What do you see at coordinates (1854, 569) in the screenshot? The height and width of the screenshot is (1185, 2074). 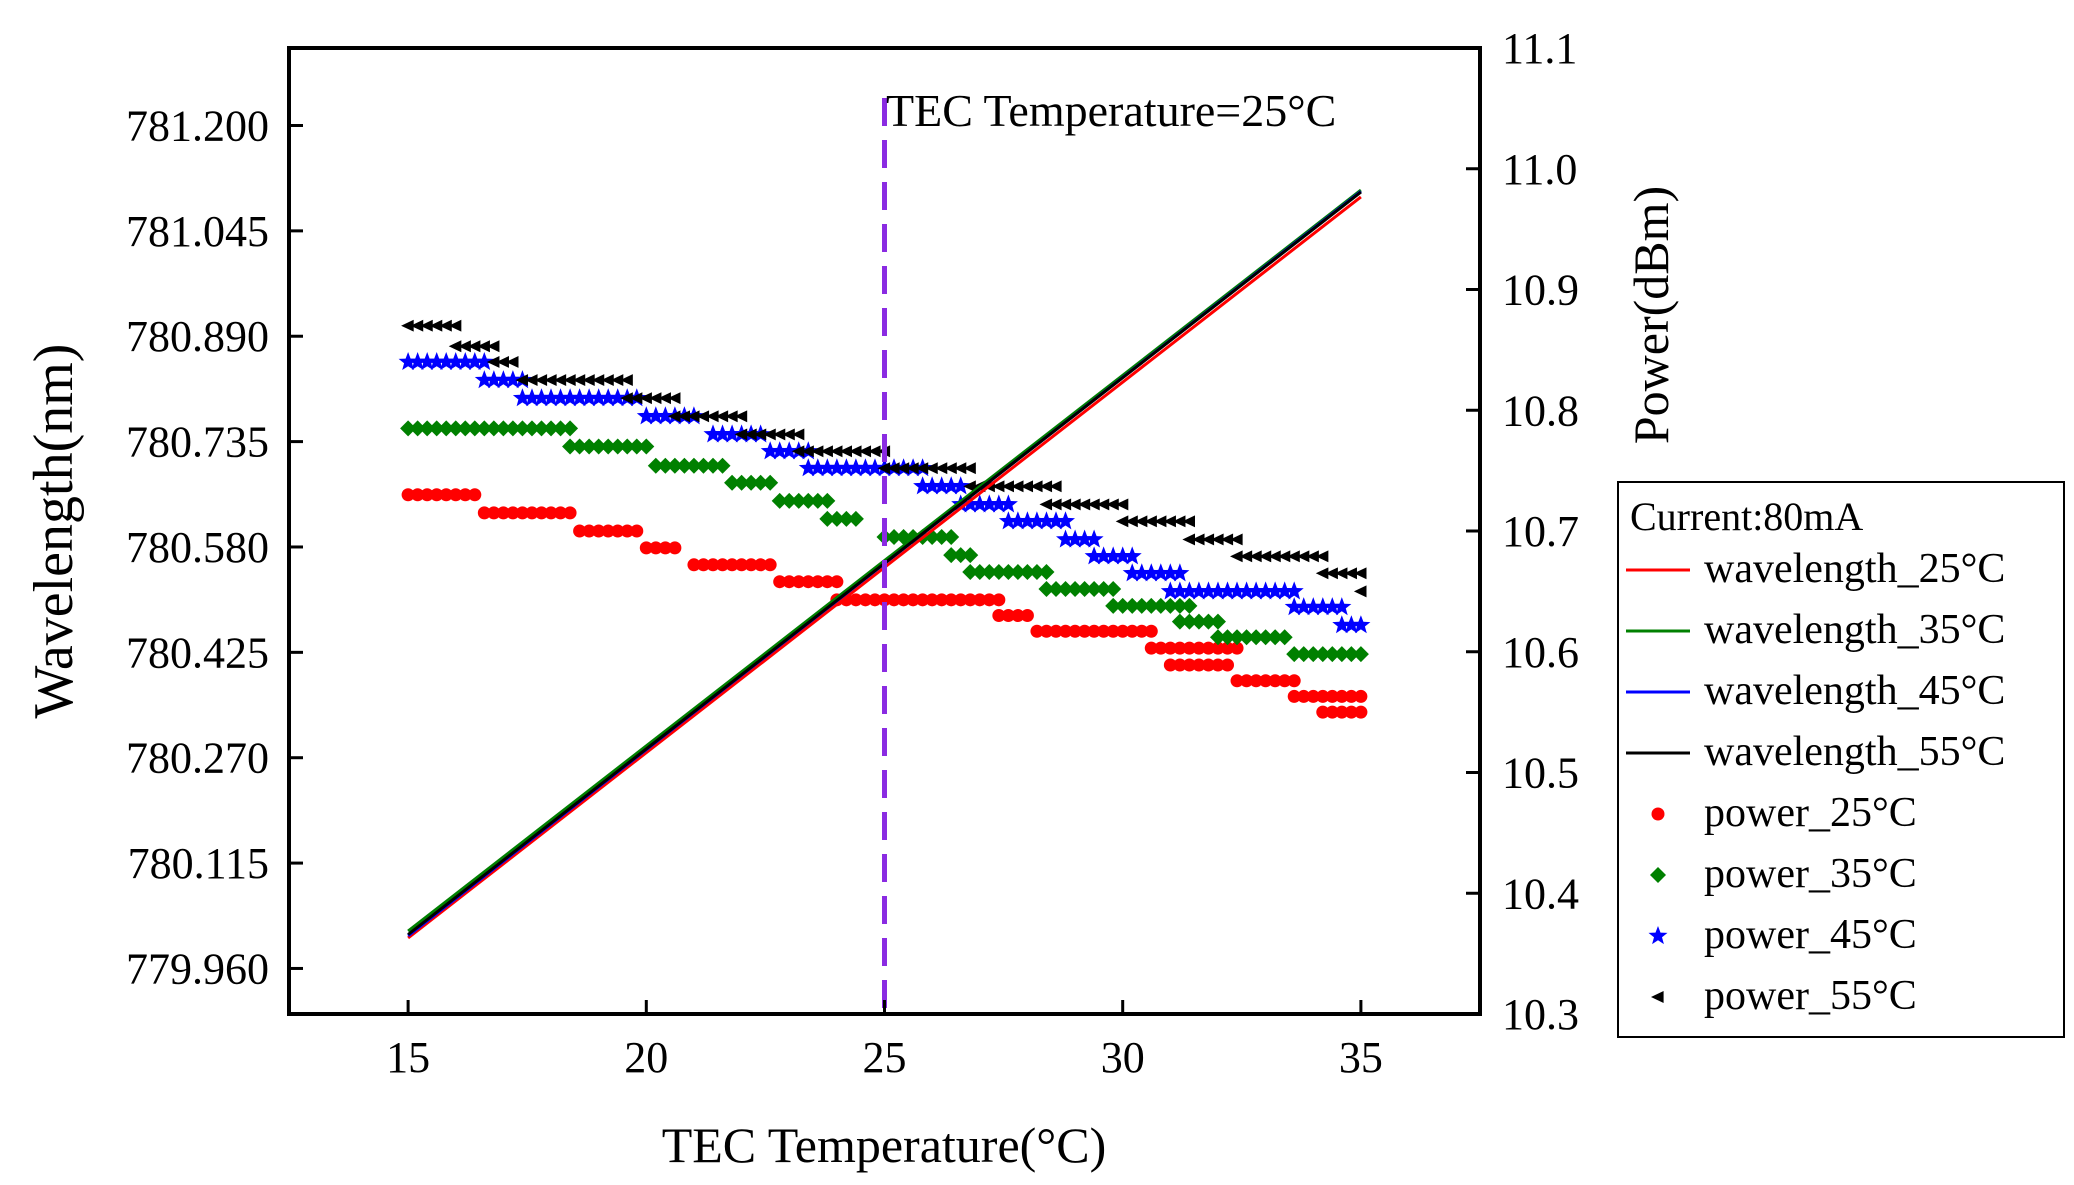 I see `legend-label: wavelength_25°C` at bounding box center [1854, 569].